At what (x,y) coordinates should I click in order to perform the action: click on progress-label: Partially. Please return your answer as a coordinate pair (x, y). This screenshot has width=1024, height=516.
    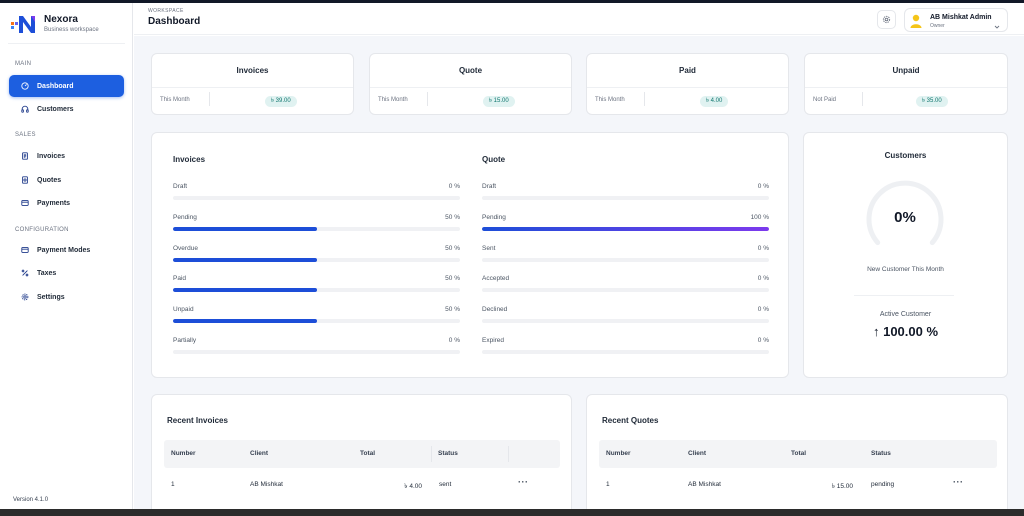
    Looking at the image, I should click on (185, 340).